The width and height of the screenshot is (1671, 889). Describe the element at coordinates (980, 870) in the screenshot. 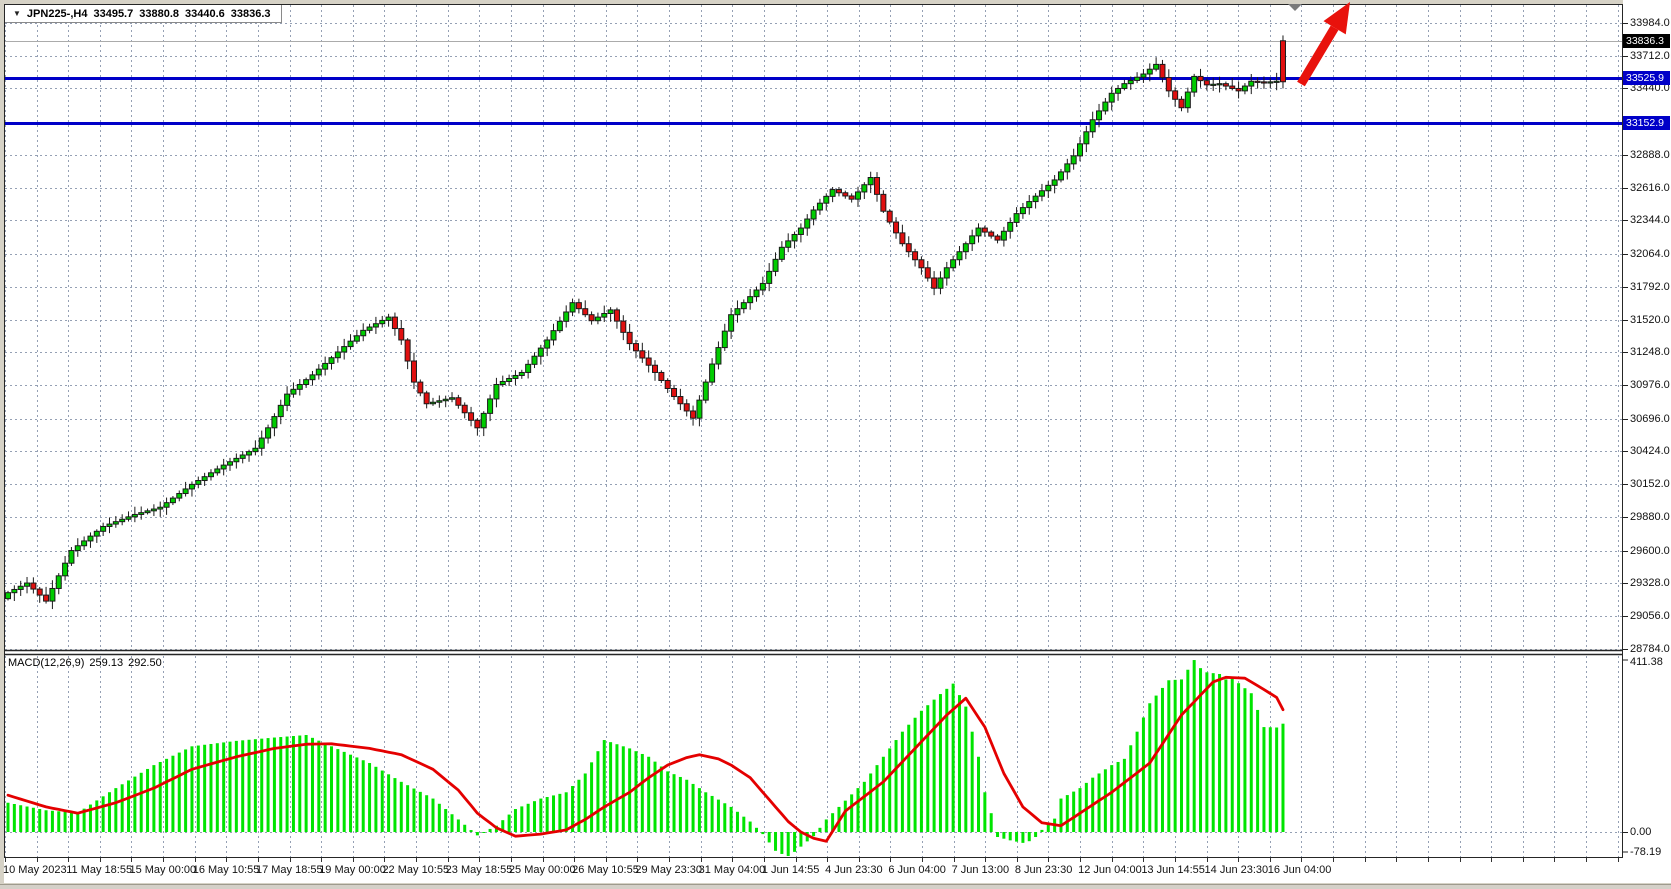

I see `time-axis-label: 7 Jun 13:00` at that location.